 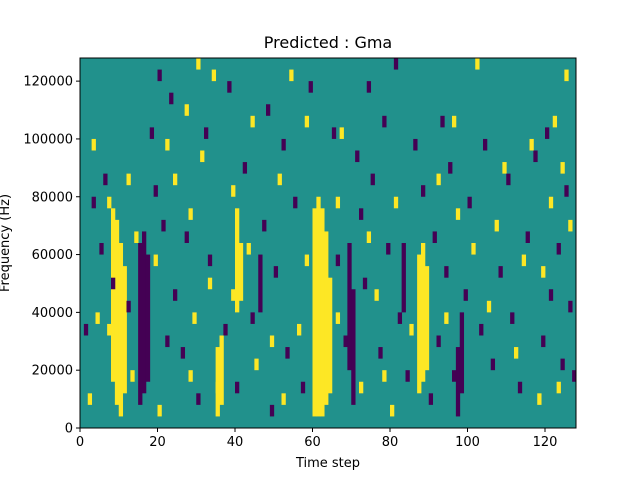 What do you see at coordinates (52, 255) in the screenshot?
I see `y-tick-label: 60000` at bounding box center [52, 255].